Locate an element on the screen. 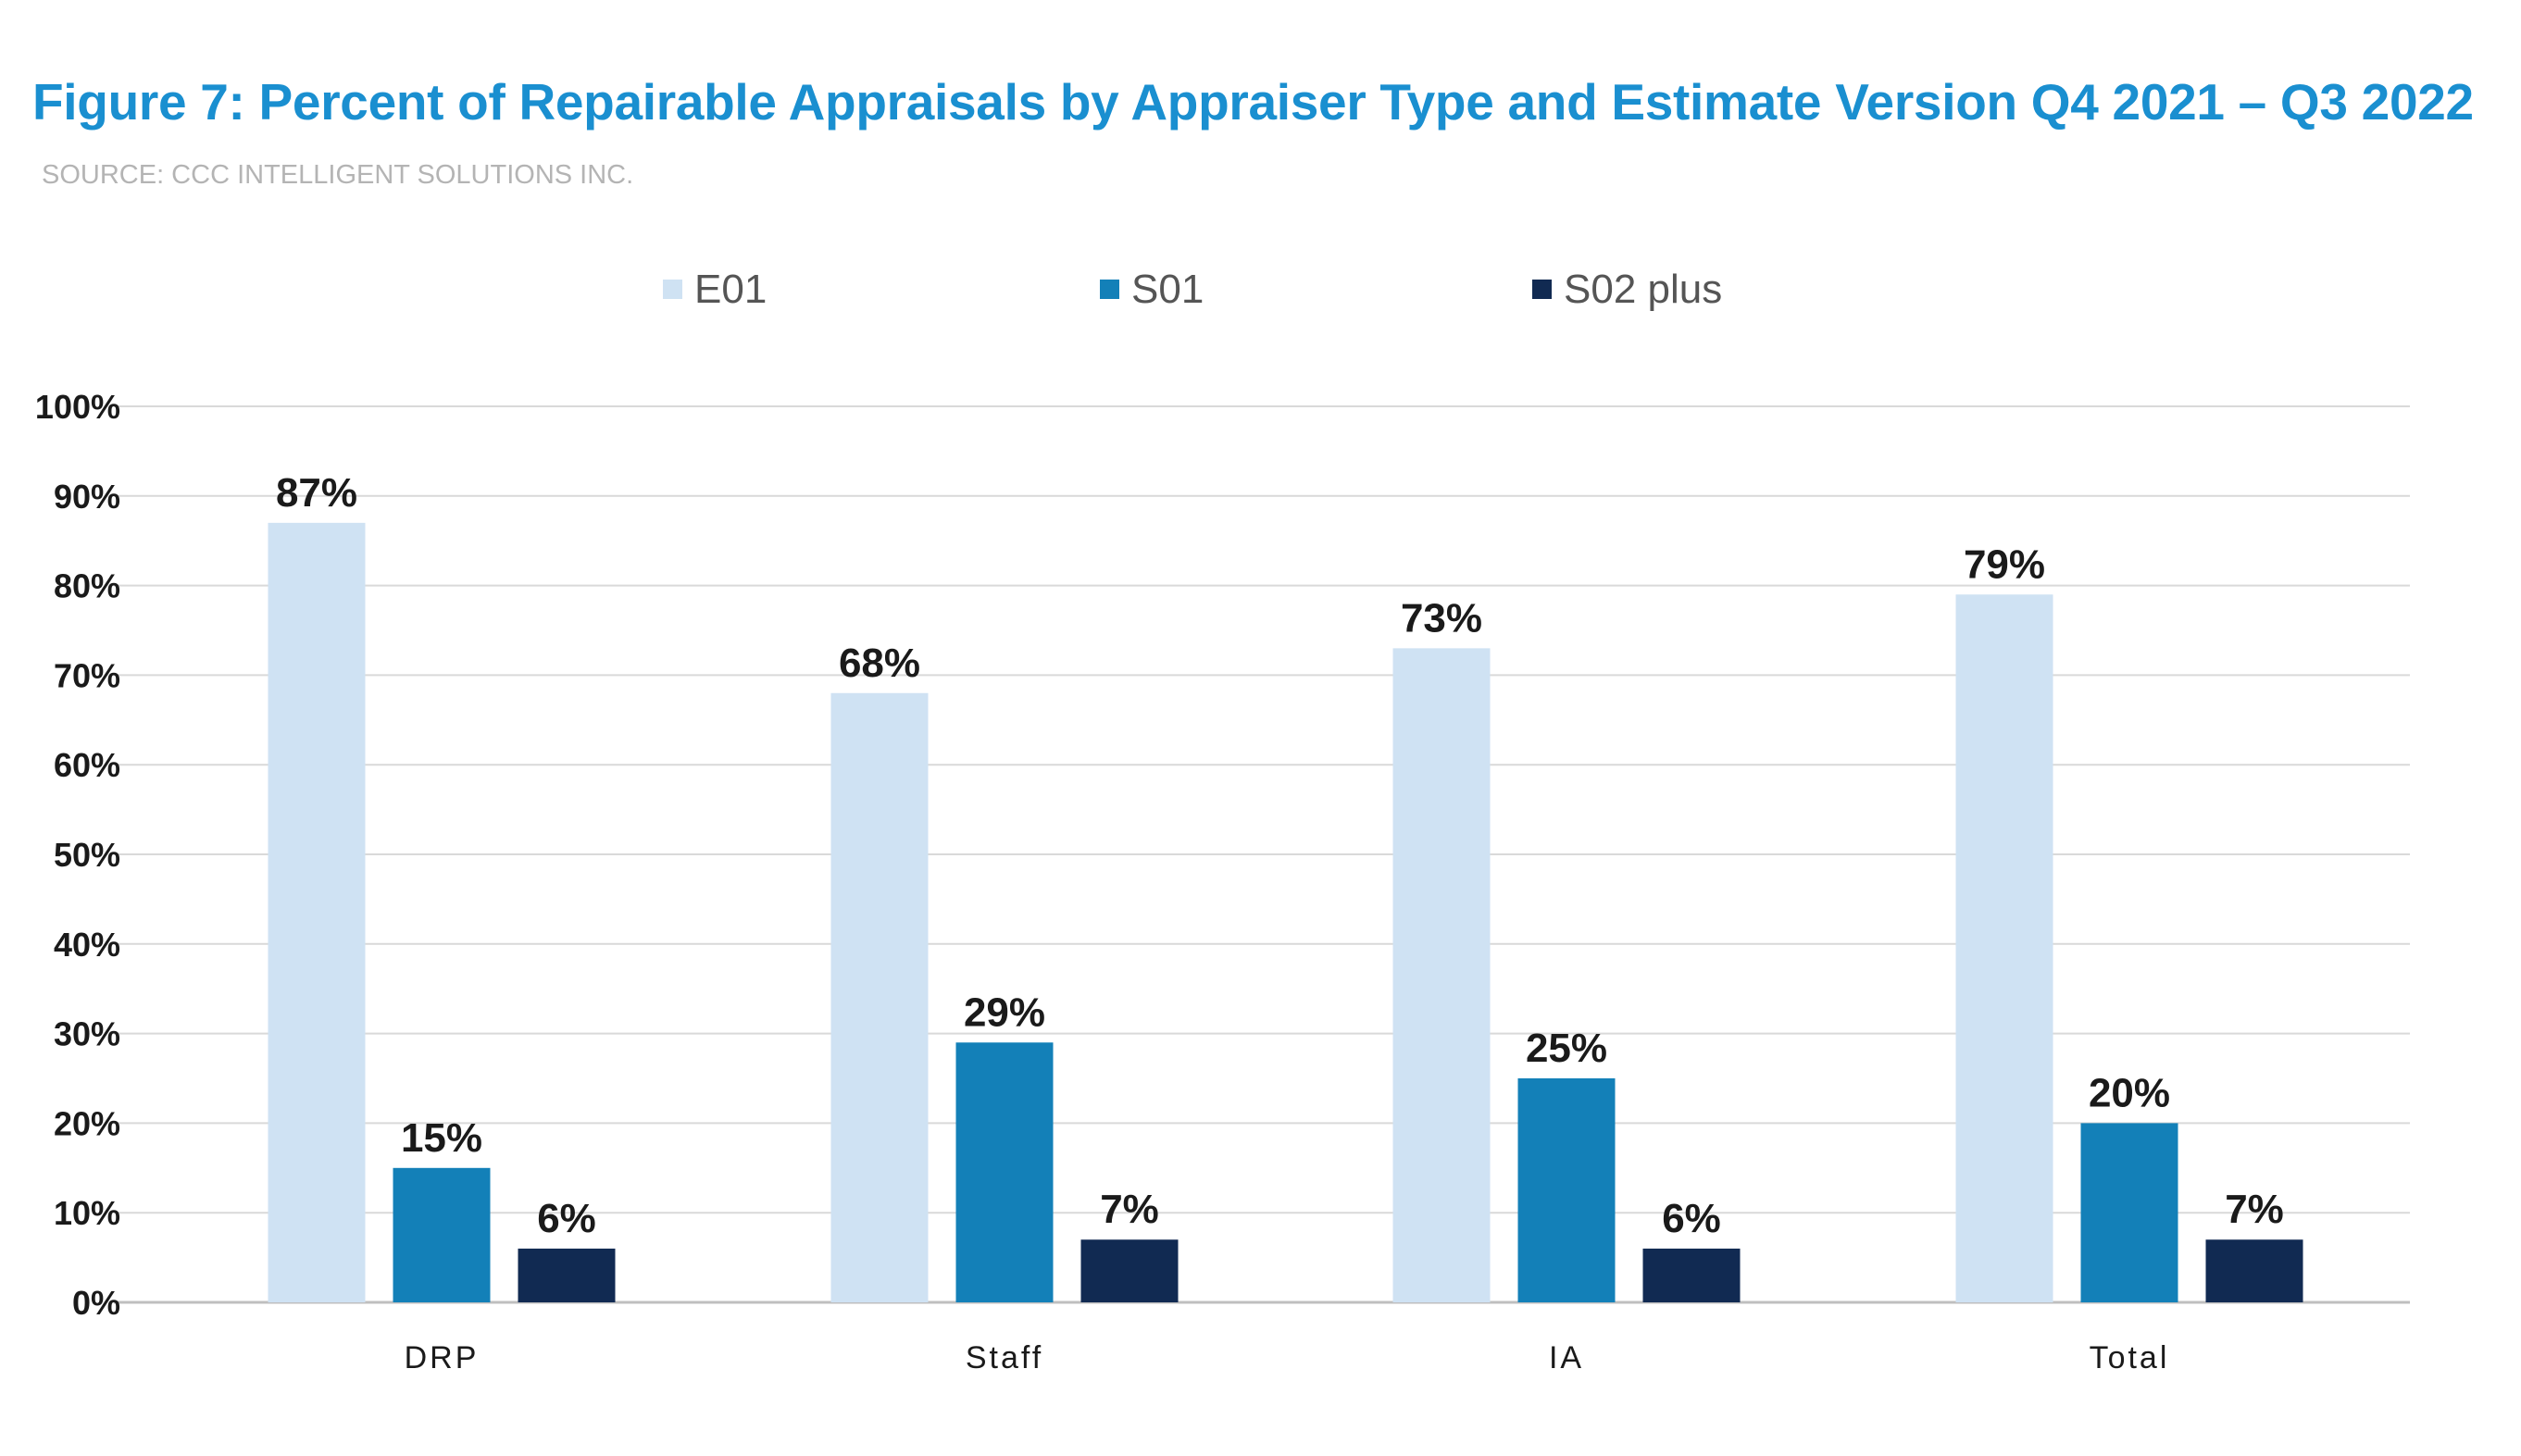 This screenshot has height=1456, width=2521. x-category-label: Total is located at coordinates (2130, 1357).